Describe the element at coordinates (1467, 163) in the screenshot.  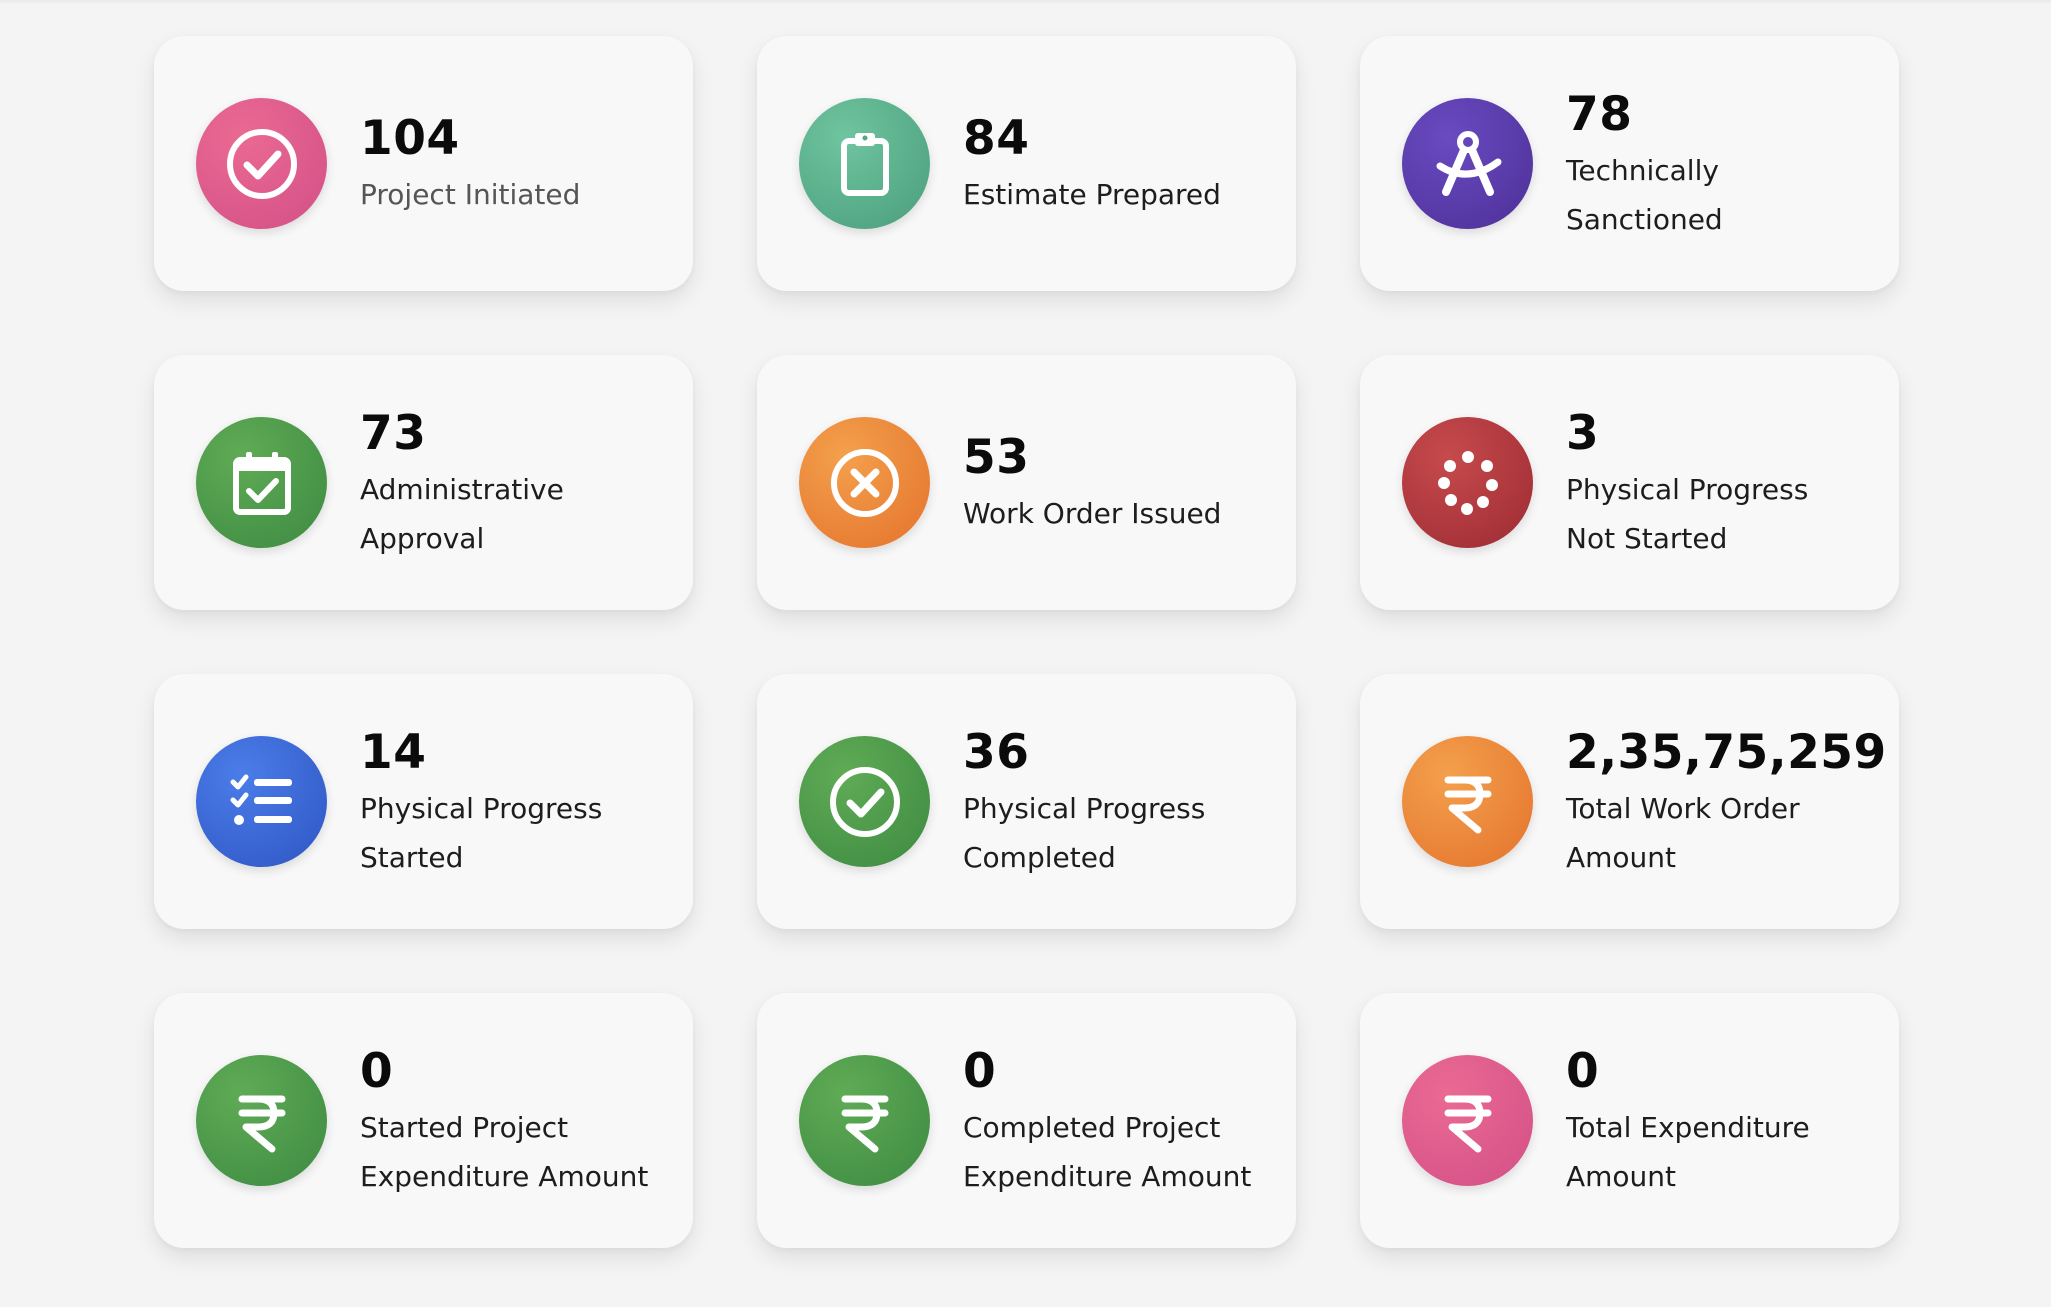
I see `compass-icon` at that location.